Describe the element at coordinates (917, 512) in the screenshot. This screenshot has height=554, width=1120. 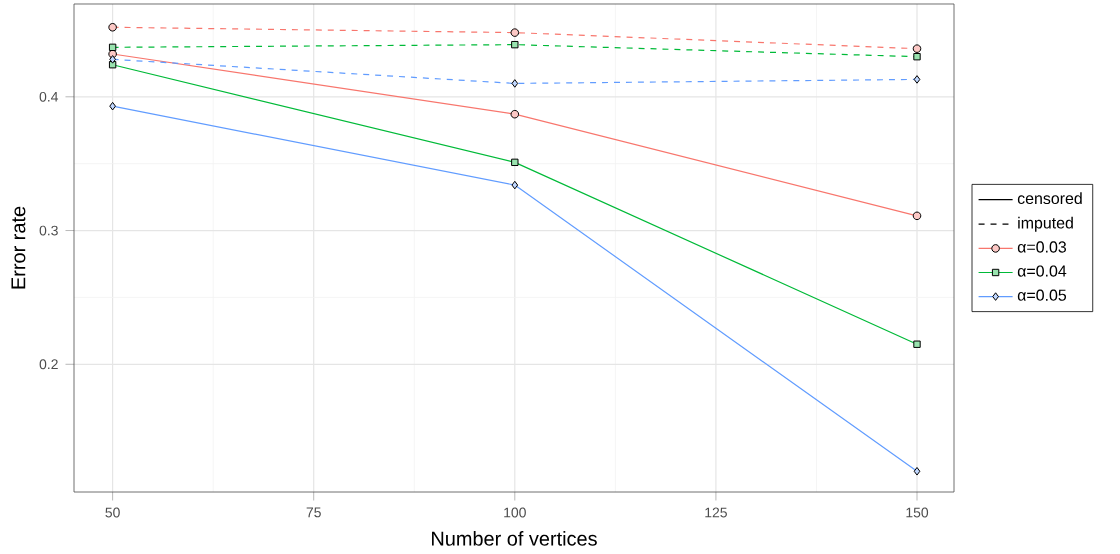
I see `x-tick-label: 150` at that location.